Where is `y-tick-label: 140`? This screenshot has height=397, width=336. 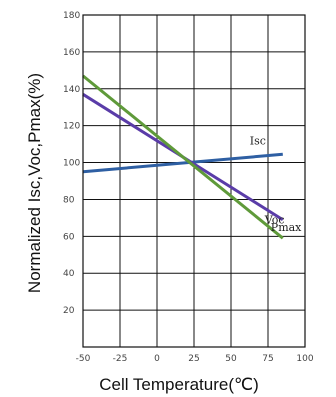 y-tick-label: 140 is located at coordinates (71, 90).